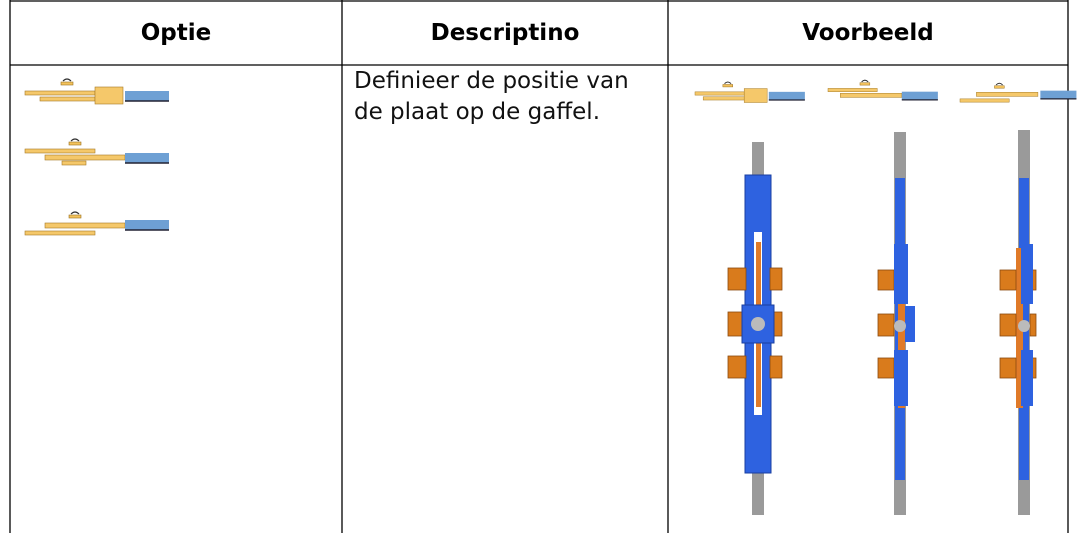  I want to click on column-header: Voorbeeld, so click(868, 33).